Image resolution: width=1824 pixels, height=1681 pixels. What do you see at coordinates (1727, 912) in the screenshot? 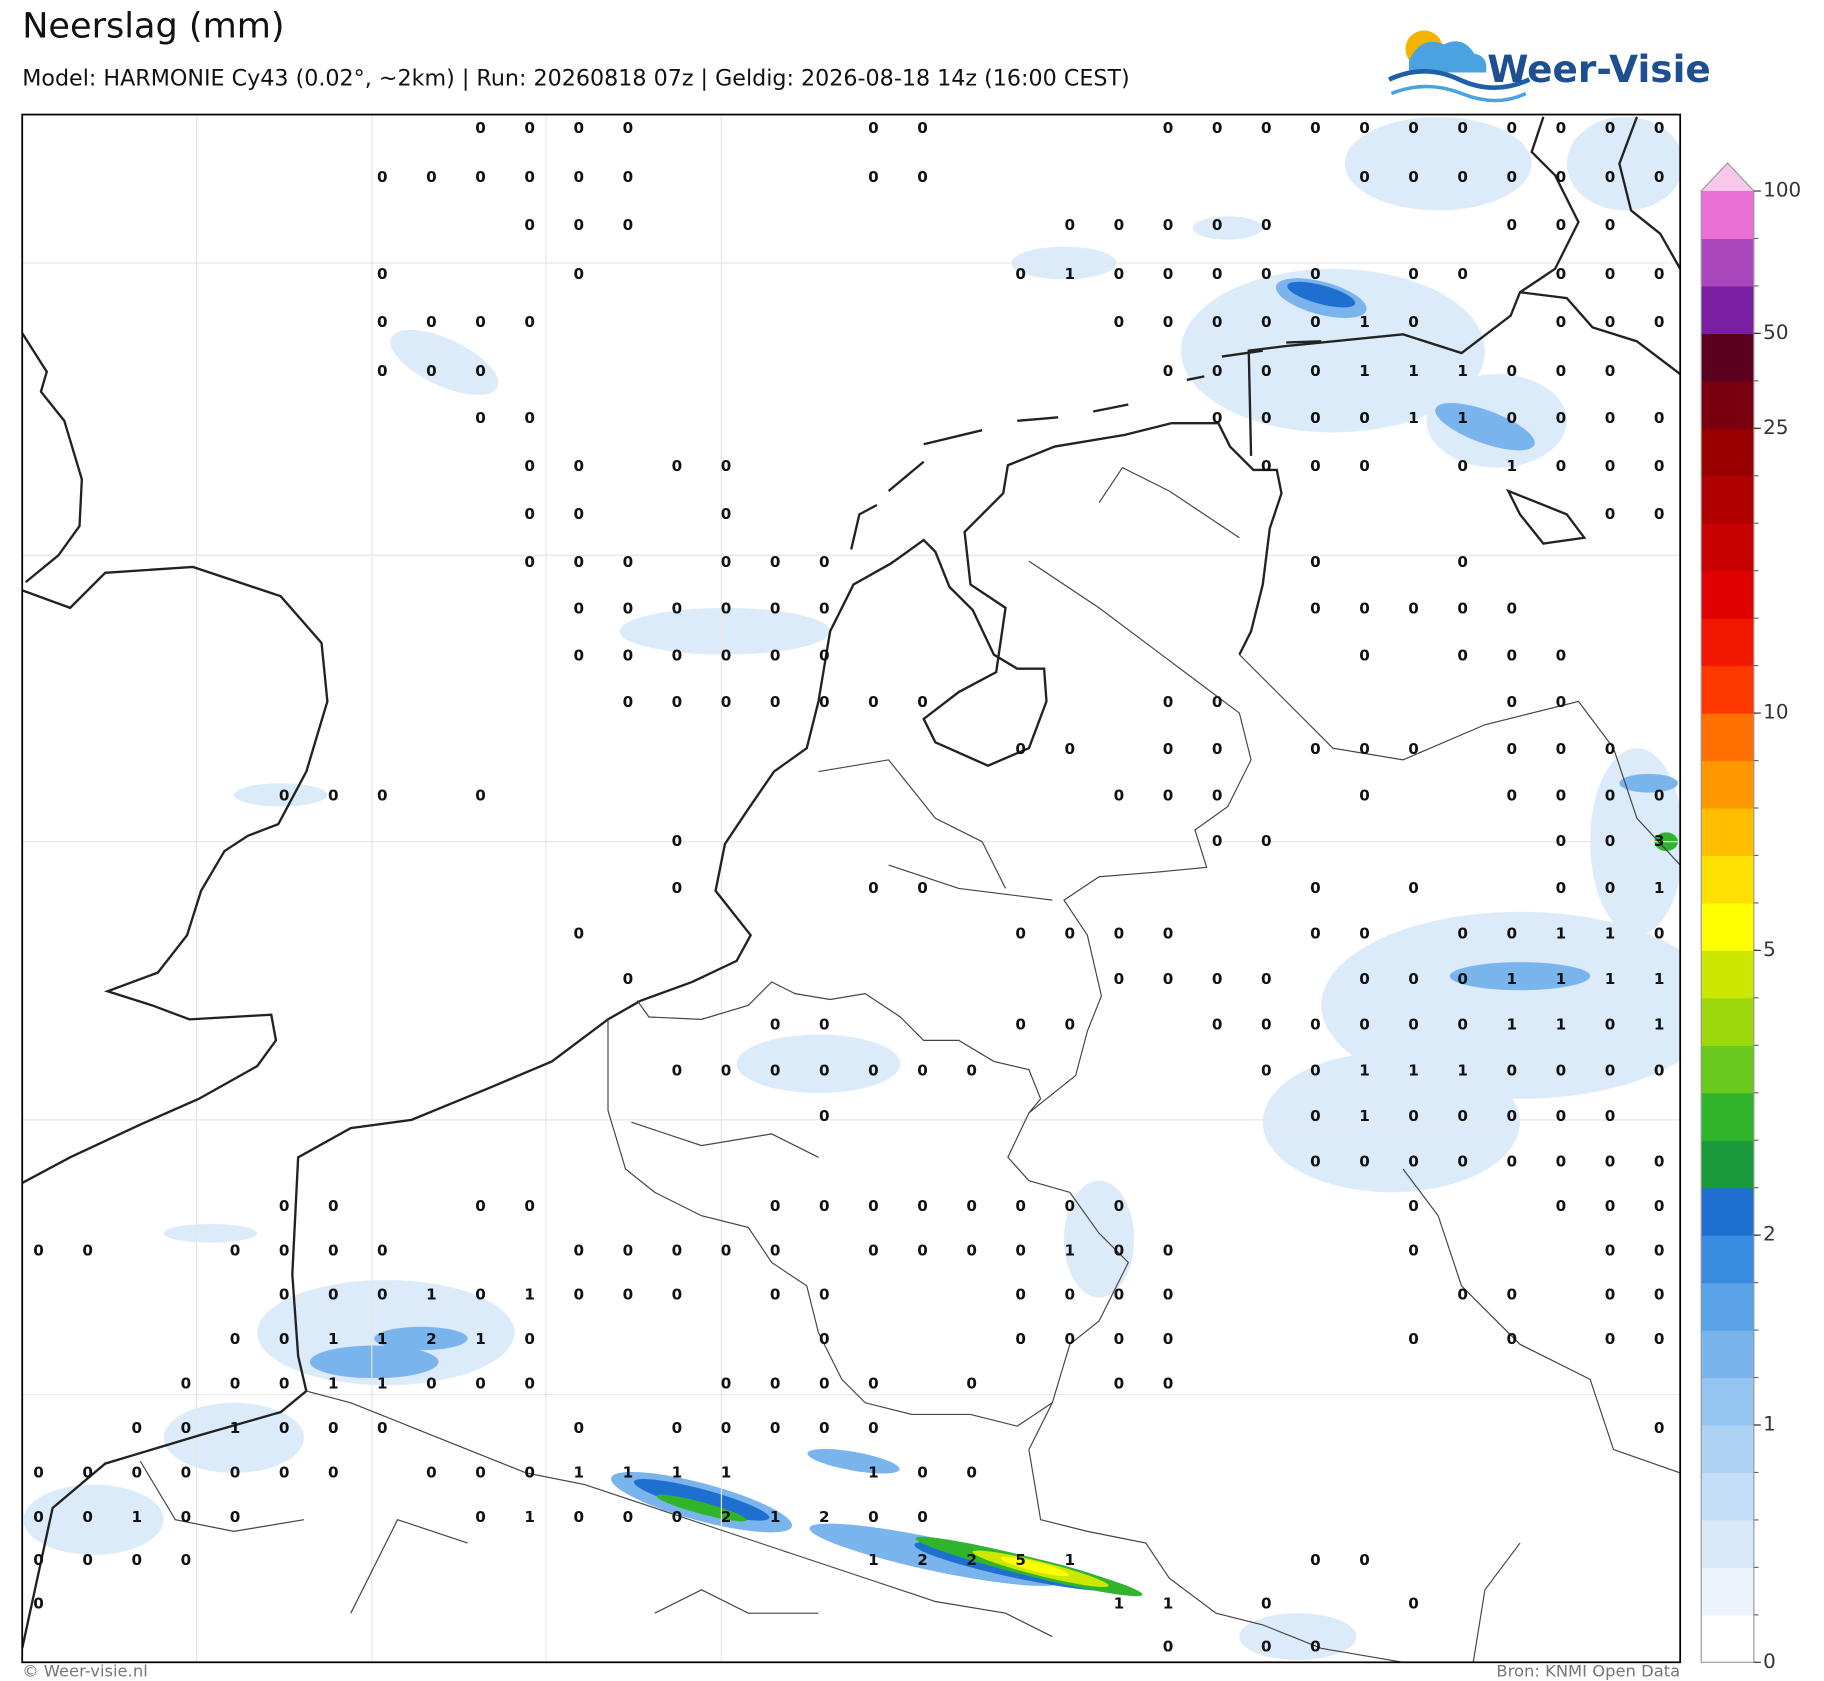
I see `colorbar-outline` at bounding box center [1727, 912].